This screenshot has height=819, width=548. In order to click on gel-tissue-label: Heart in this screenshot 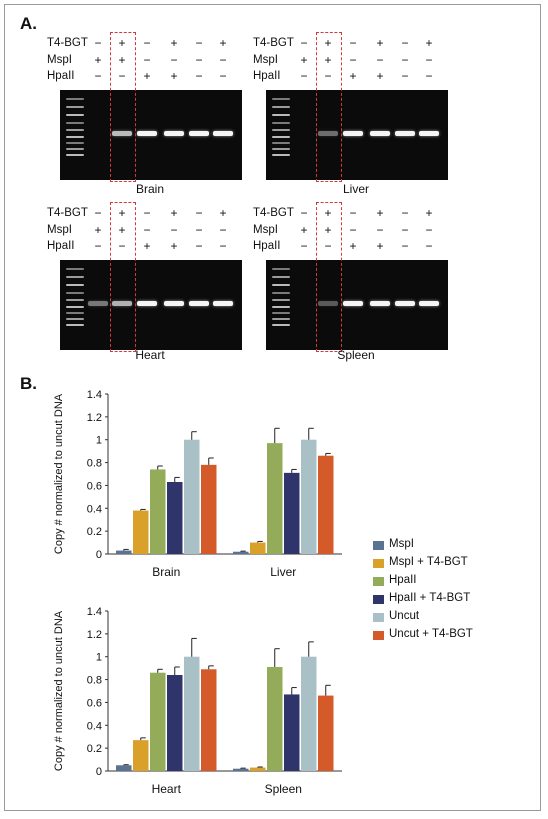, I will do `click(150, 355)`.